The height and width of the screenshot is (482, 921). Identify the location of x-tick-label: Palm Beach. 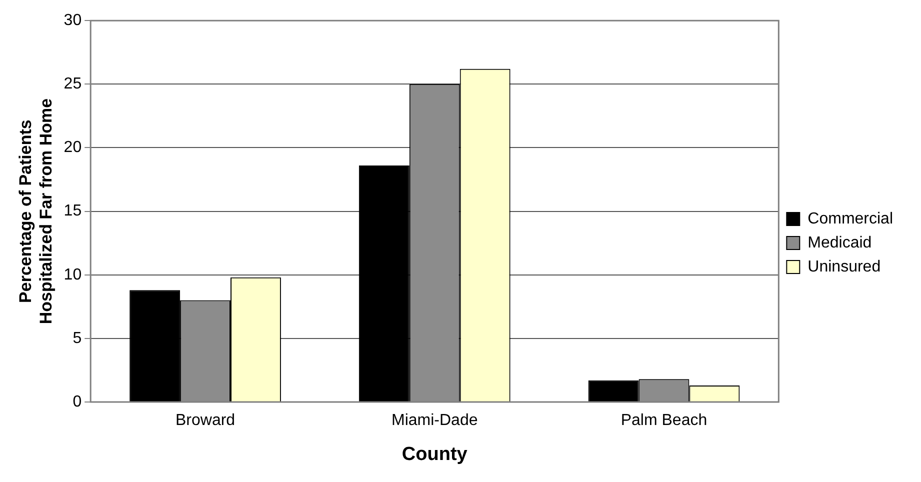
(664, 421).